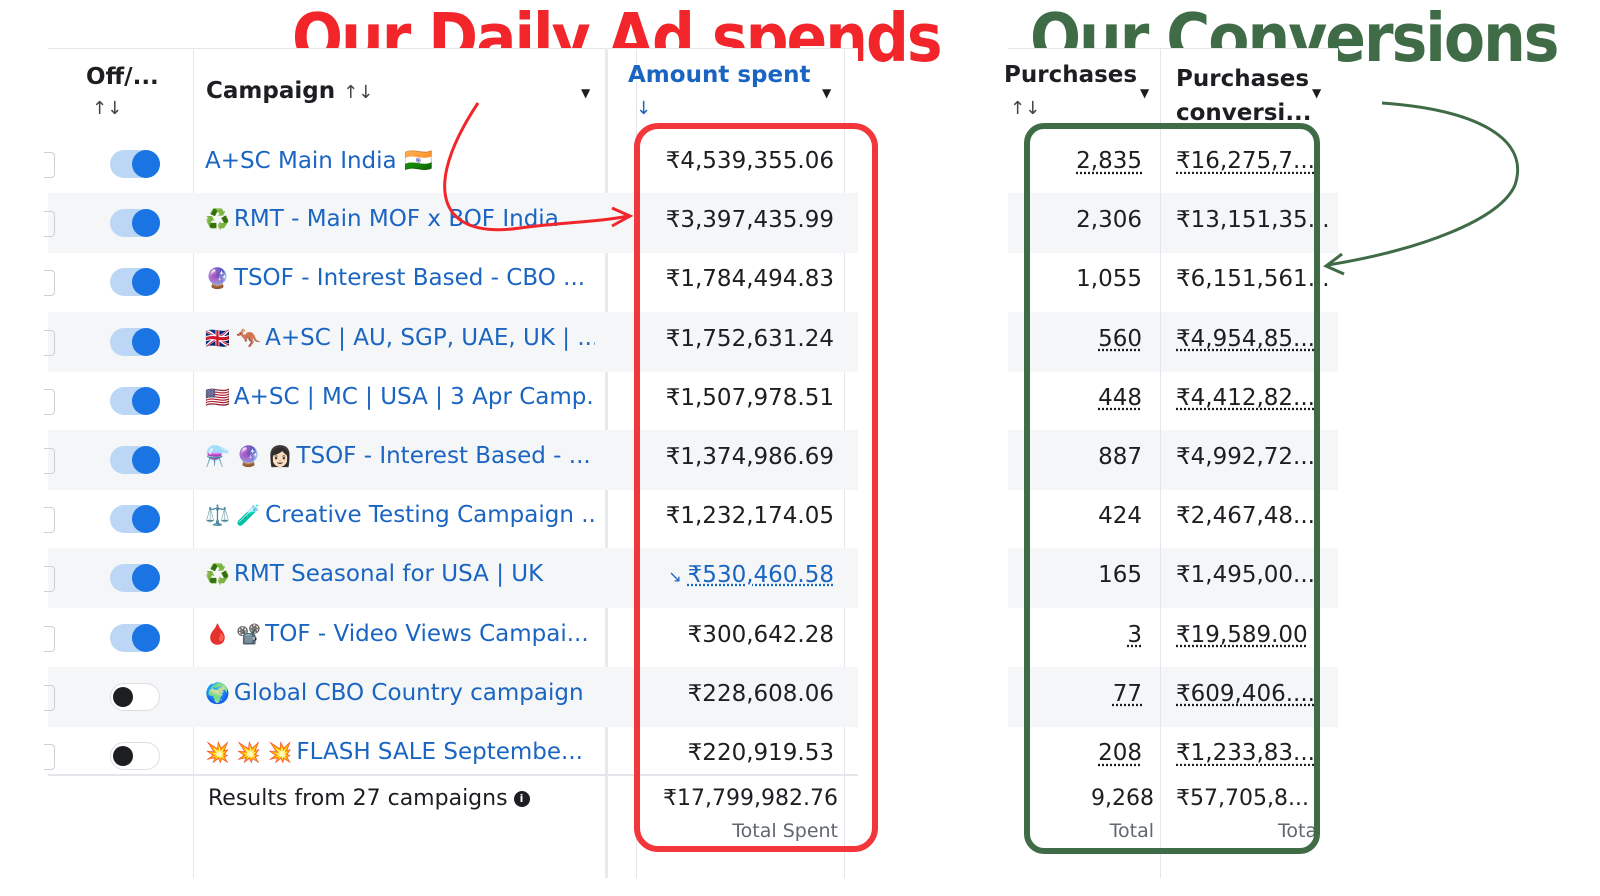  Describe the element at coordinates (400, 160) in the screenshot. I see `campaign-name-link: A+SC Main India 🇮🇳` at that location.